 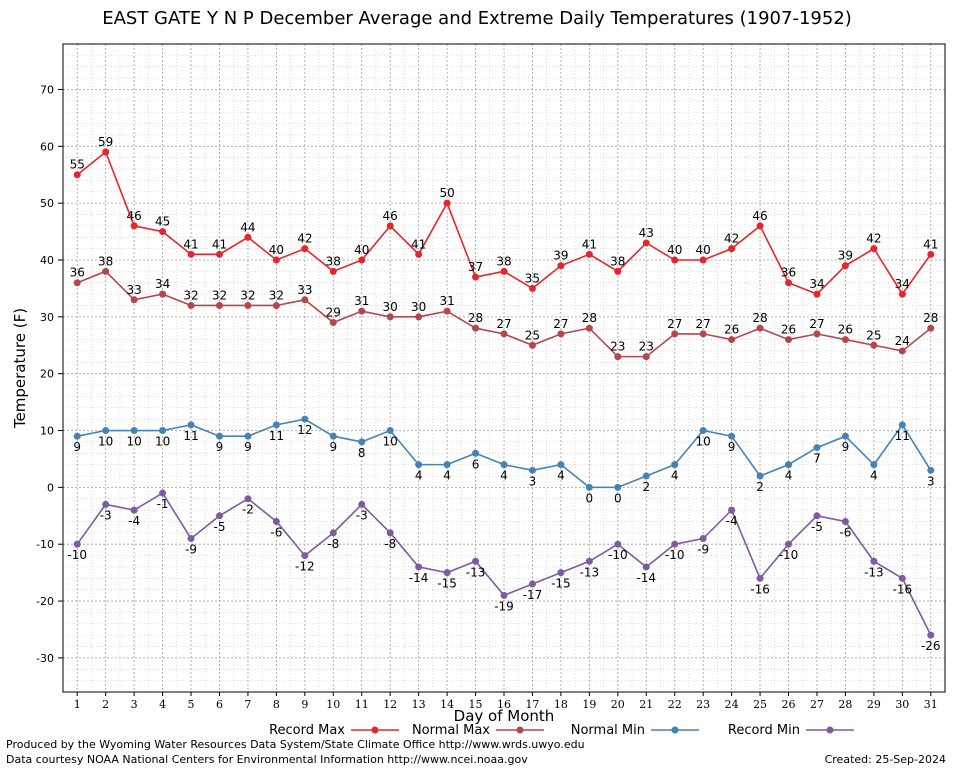 I want to click on data-label-record-max: 44, so click(x=247, y=227).